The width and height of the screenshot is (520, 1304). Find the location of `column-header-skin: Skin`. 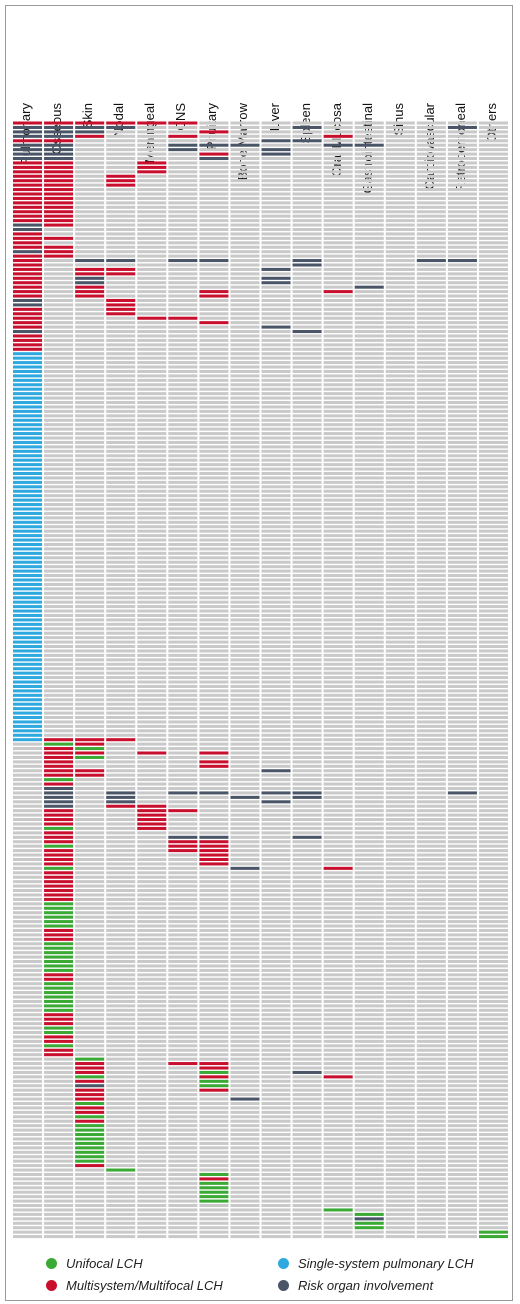

column-header-skin: Skin is located at coordinates (89, 68).